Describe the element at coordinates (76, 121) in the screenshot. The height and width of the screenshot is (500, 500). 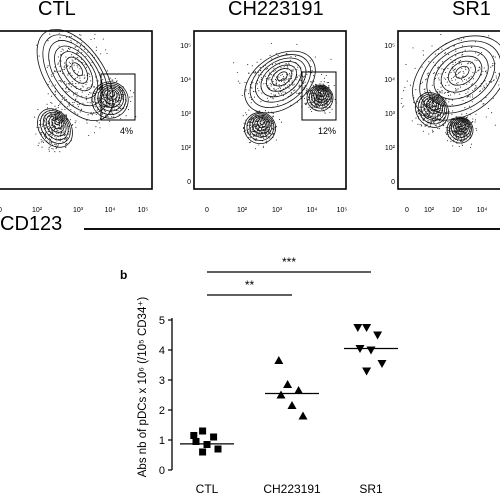
I see `flow-plot: 4% 0 10² 10³ 10⁴ 10⁵` at that location.